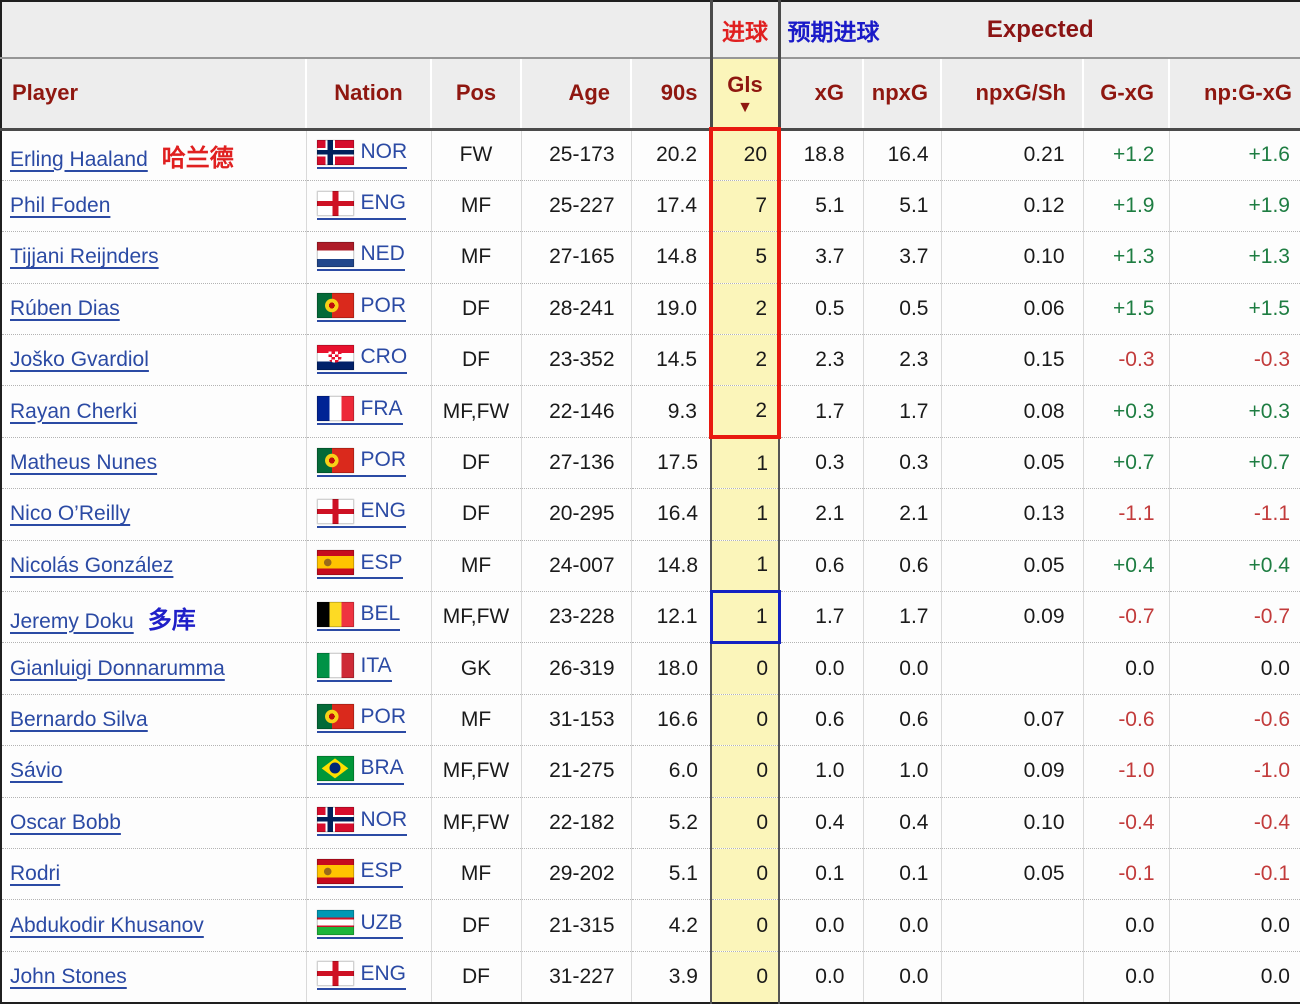 Image resolution: width=1300 pixels, height=1004 pixels. I want to click on player-link: Abdukodir Khusanov, so click(107, 925).